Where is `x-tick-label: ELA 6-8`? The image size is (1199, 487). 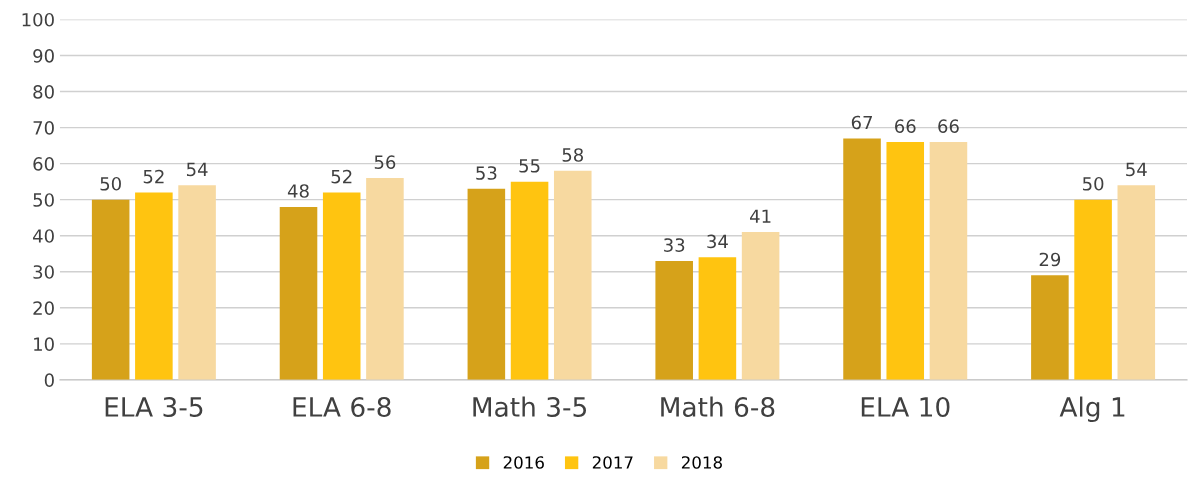
x-tick-label: ELA 6-8 is located at coordinates (342, 406).